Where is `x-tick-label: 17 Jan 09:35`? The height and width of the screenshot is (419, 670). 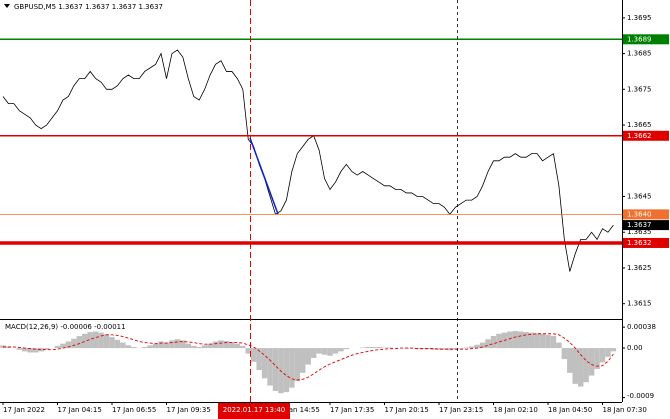 x-tick-label: 17 Jan 09:35 is located at coordinates (189, 410).